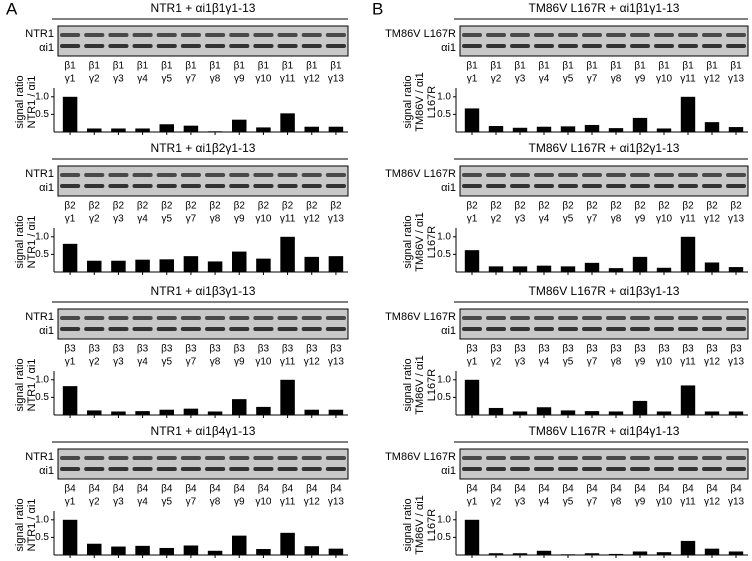 The height and width of the screenshot is (561, 752). Describe the element at coordinates (640, 79) in the screenshot. I see `gamma-label: γ9` at that location.